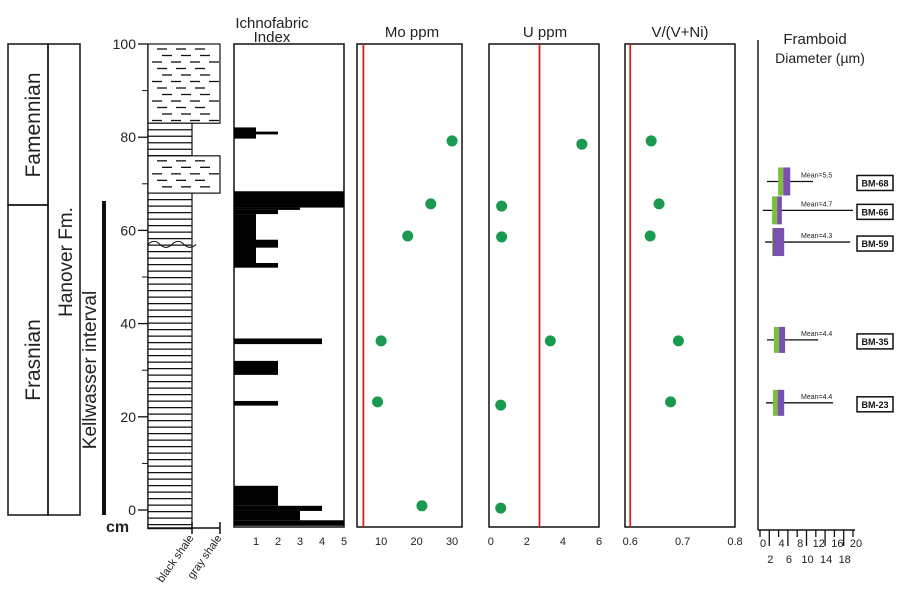 The width and height of the screenshot is (900, 606). I want to click on erosional-surface, so click(172, 244).